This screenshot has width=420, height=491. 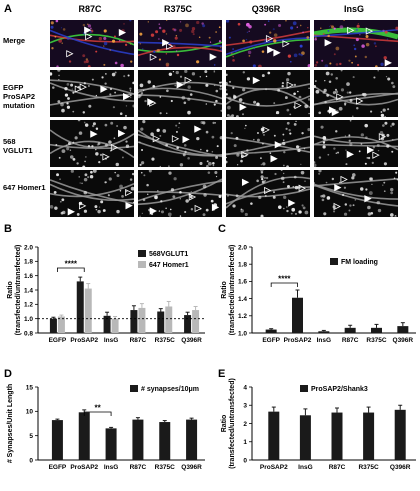 What do you see at coordinates (98, 408) in the screenshot?
I see `significance-label: **` at bounding box center [98, 408].